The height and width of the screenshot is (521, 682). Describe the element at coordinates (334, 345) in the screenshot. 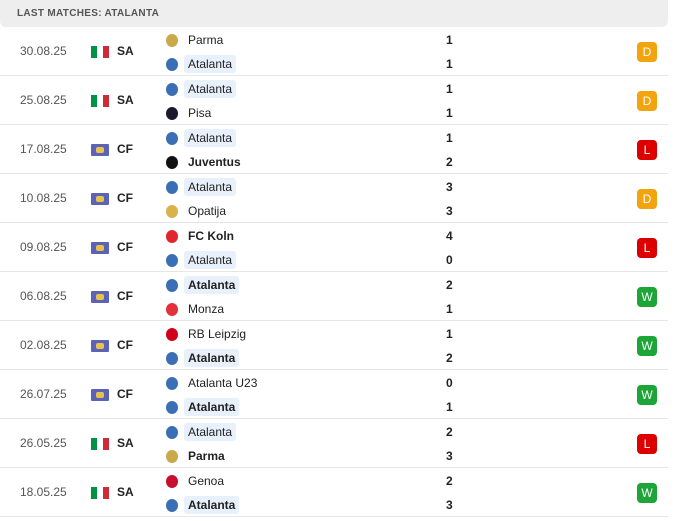

I see `match-row: 02.08.25 CF RB Leipzig Atalanta 1 2 W` at that location.